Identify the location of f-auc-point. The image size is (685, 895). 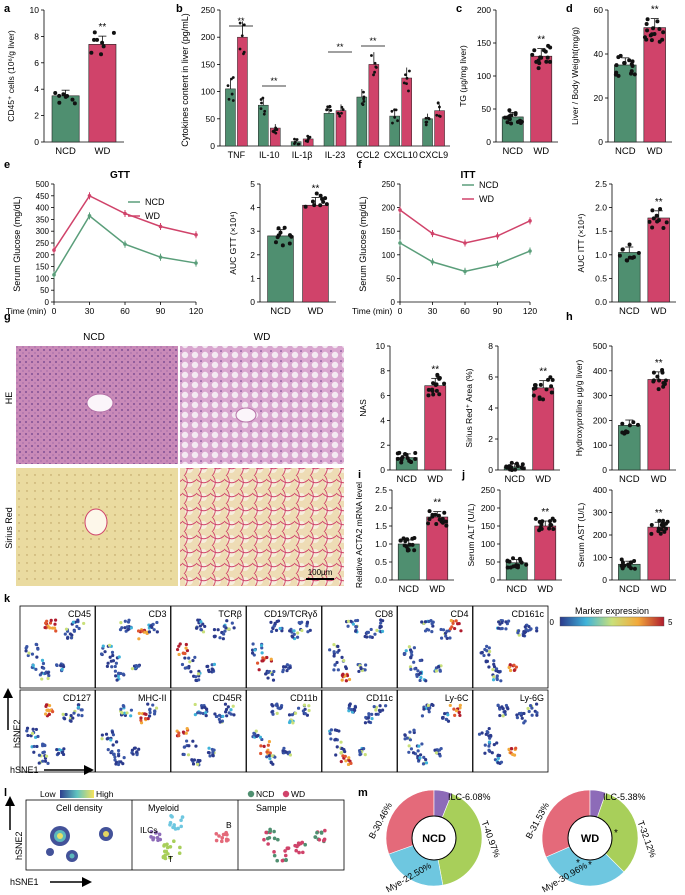
(652, 227).